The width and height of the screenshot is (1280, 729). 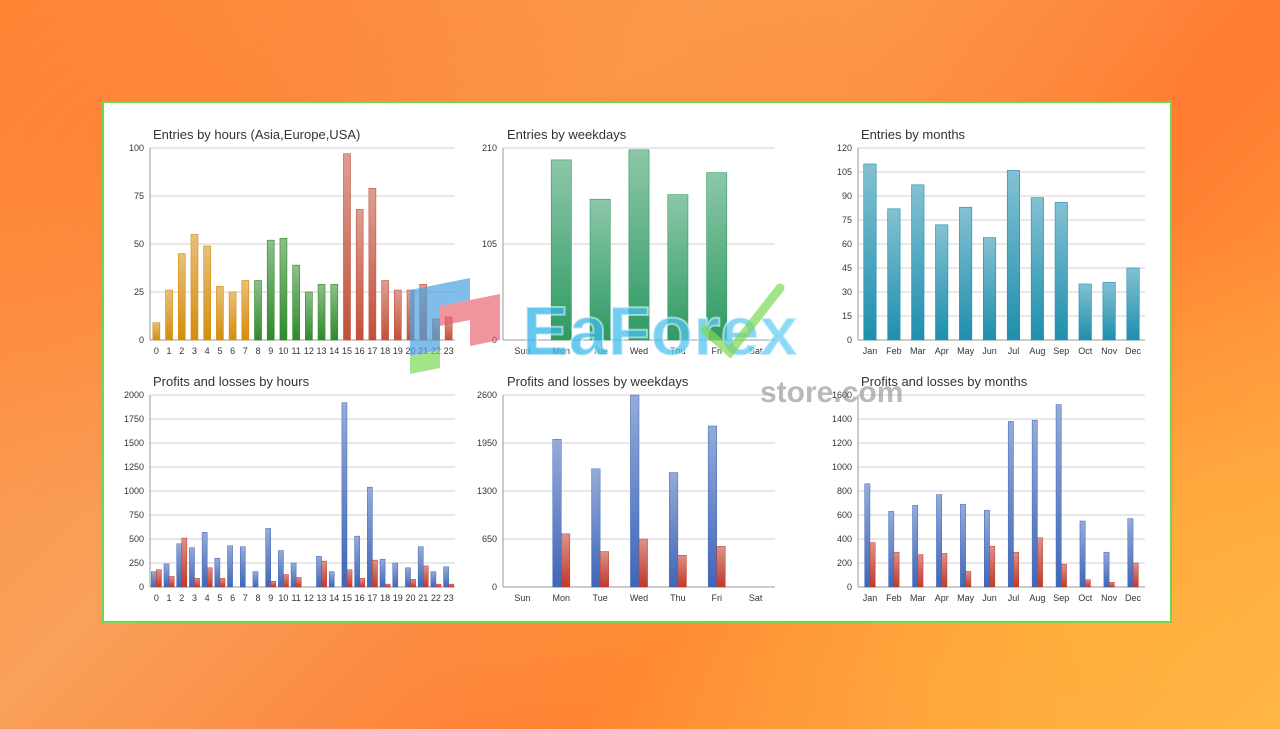 What do you see at coordinates (989, 351) in the screenshot?
I see `x-tick-label: Jun` at bounding box center [989, 351].